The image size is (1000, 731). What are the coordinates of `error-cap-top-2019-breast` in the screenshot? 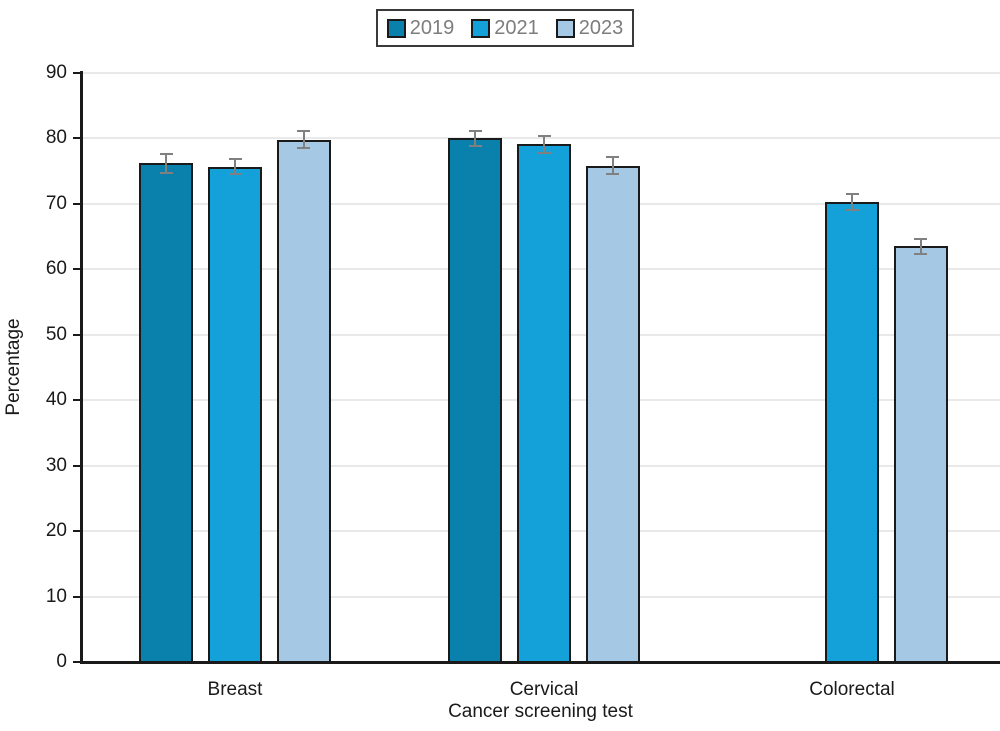 It's located at (166, 154).